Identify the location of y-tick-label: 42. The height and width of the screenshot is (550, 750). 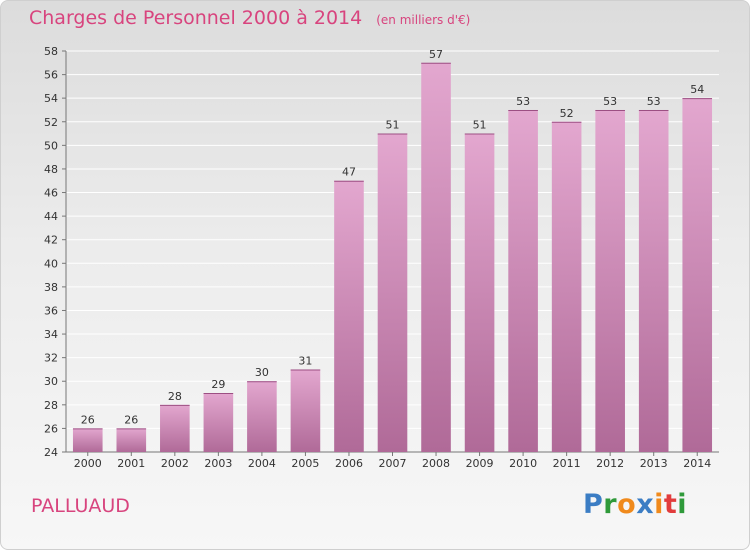
(51, 240).